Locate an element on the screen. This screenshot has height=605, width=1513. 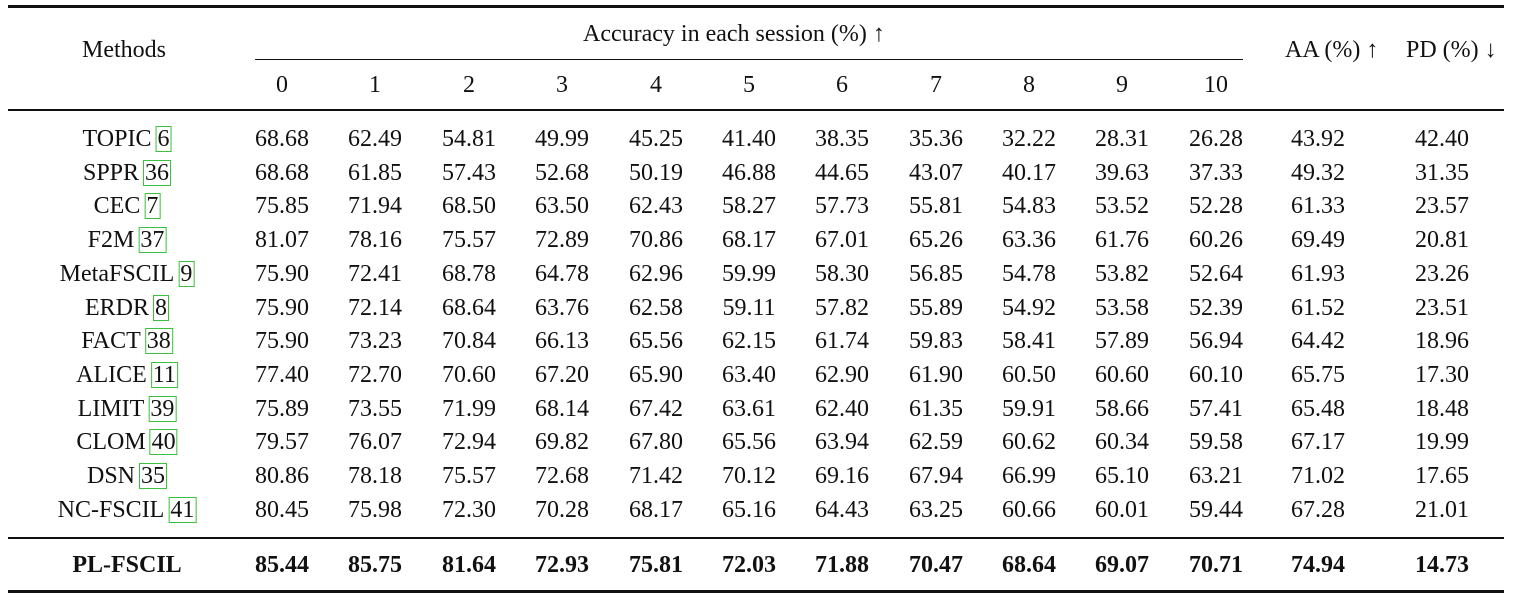
value-cell: 58.66 is located at coordinates (1122, 408).